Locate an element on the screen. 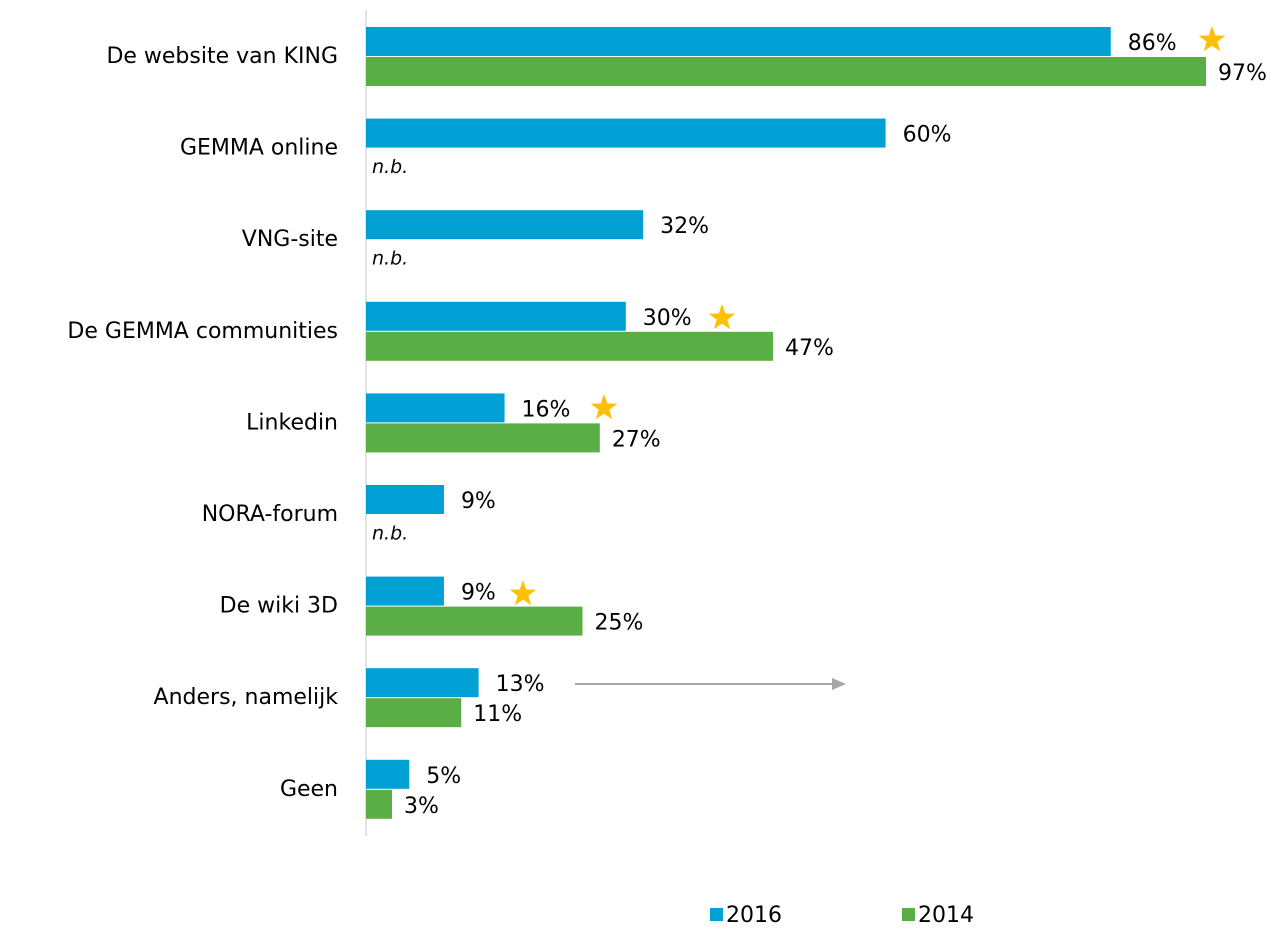 The width and height of the screenshot is (1283, 942). value-label: 16% is located at coordinates (546, 409).